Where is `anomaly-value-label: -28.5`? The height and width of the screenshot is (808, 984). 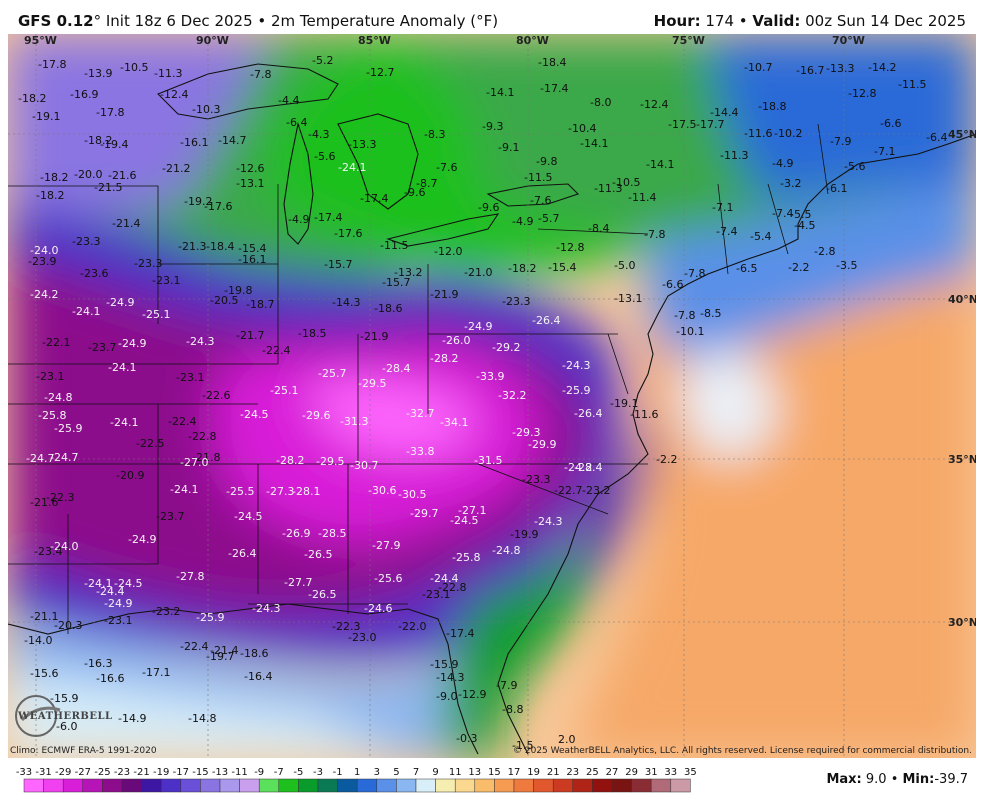 anomaly-value-label: -28.5 is located at coordinates (332, 533).